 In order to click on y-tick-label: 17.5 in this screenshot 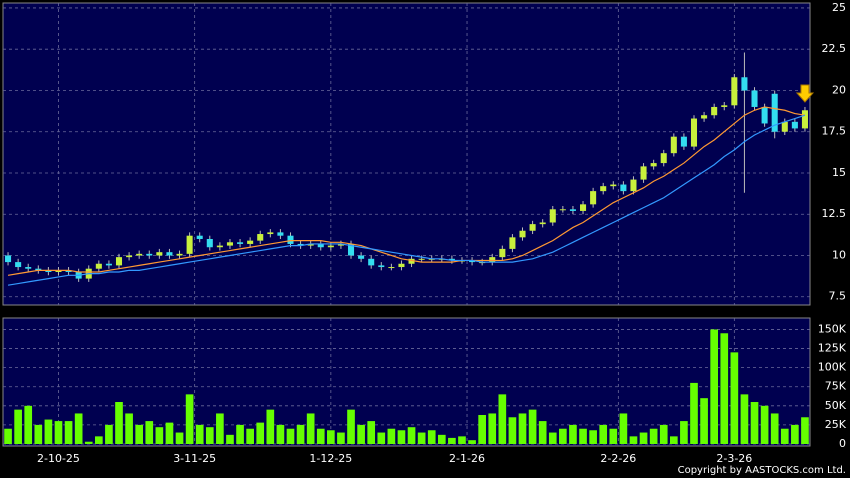, I will do `click(834, 131)`.